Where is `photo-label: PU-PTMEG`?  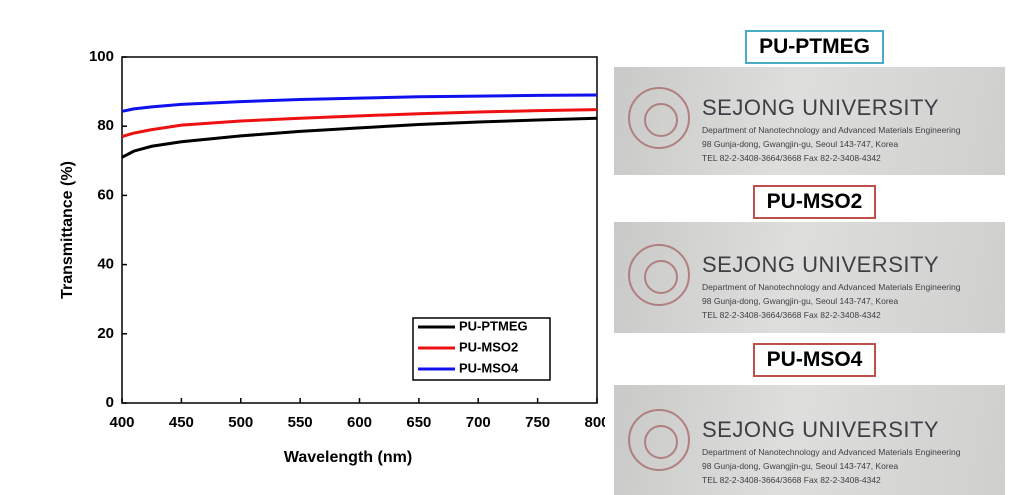
photo-label: PU-PTMEG is located at coordinates (814, 47).